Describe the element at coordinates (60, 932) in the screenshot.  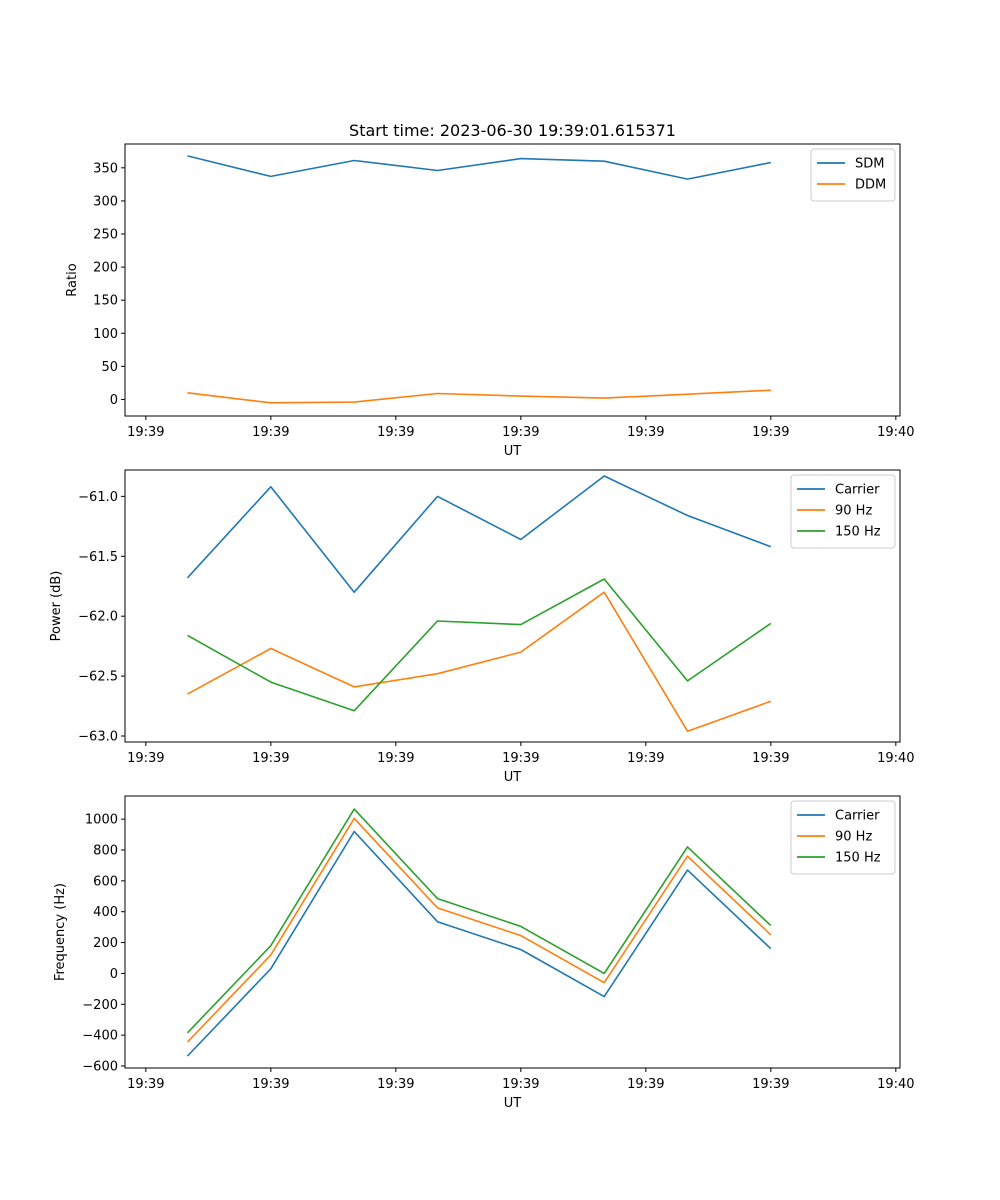
I see `y-axis-label: Frequency (Hz)` at that location.